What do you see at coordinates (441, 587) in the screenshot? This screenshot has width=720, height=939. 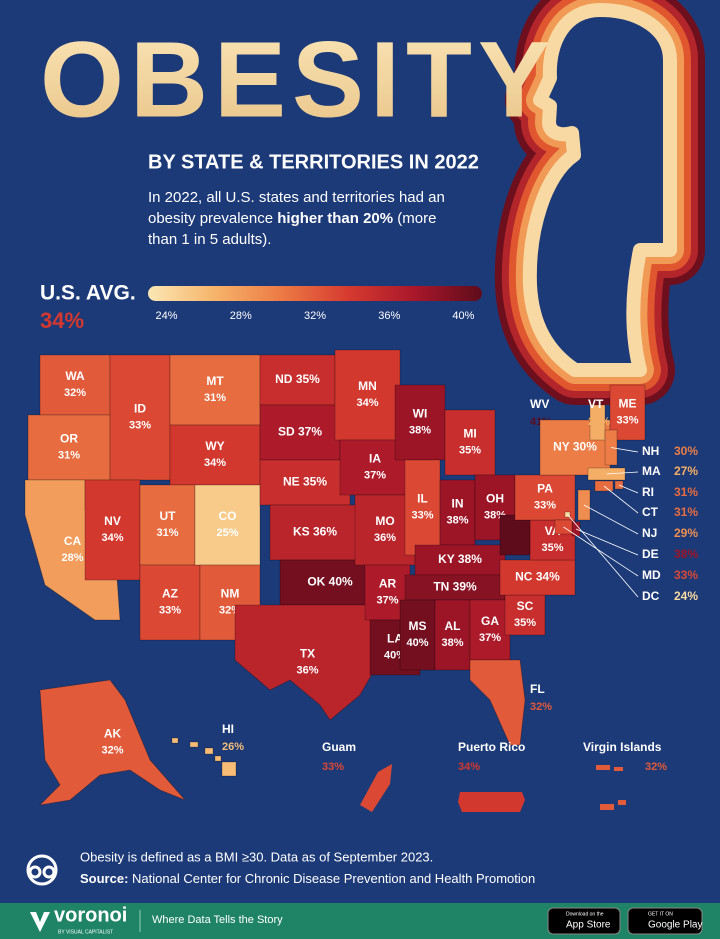 I see `state-name: TN` at bounding box center [441, 587].